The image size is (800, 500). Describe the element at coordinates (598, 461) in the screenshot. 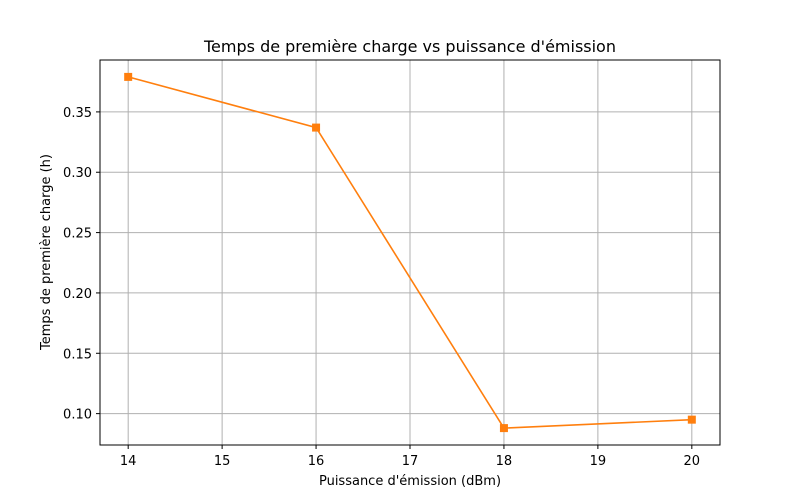

I see `x-tick-label: 19` at that location.